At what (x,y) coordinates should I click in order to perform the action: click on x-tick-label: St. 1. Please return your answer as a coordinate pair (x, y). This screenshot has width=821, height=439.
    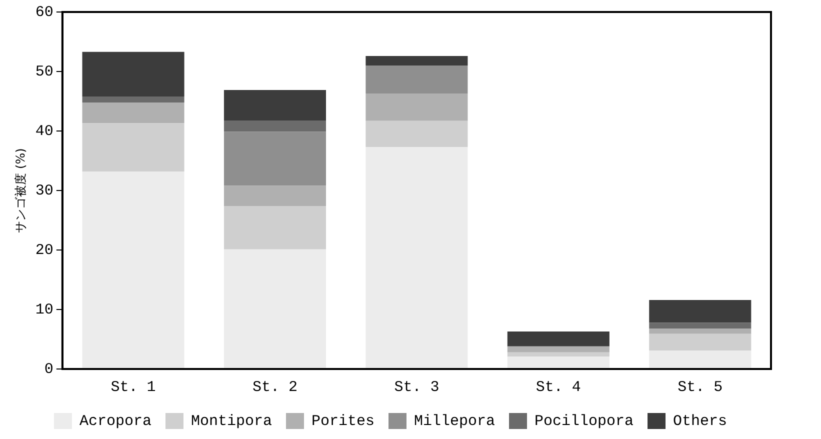
    Looking at the image, I should click on (133, 387).